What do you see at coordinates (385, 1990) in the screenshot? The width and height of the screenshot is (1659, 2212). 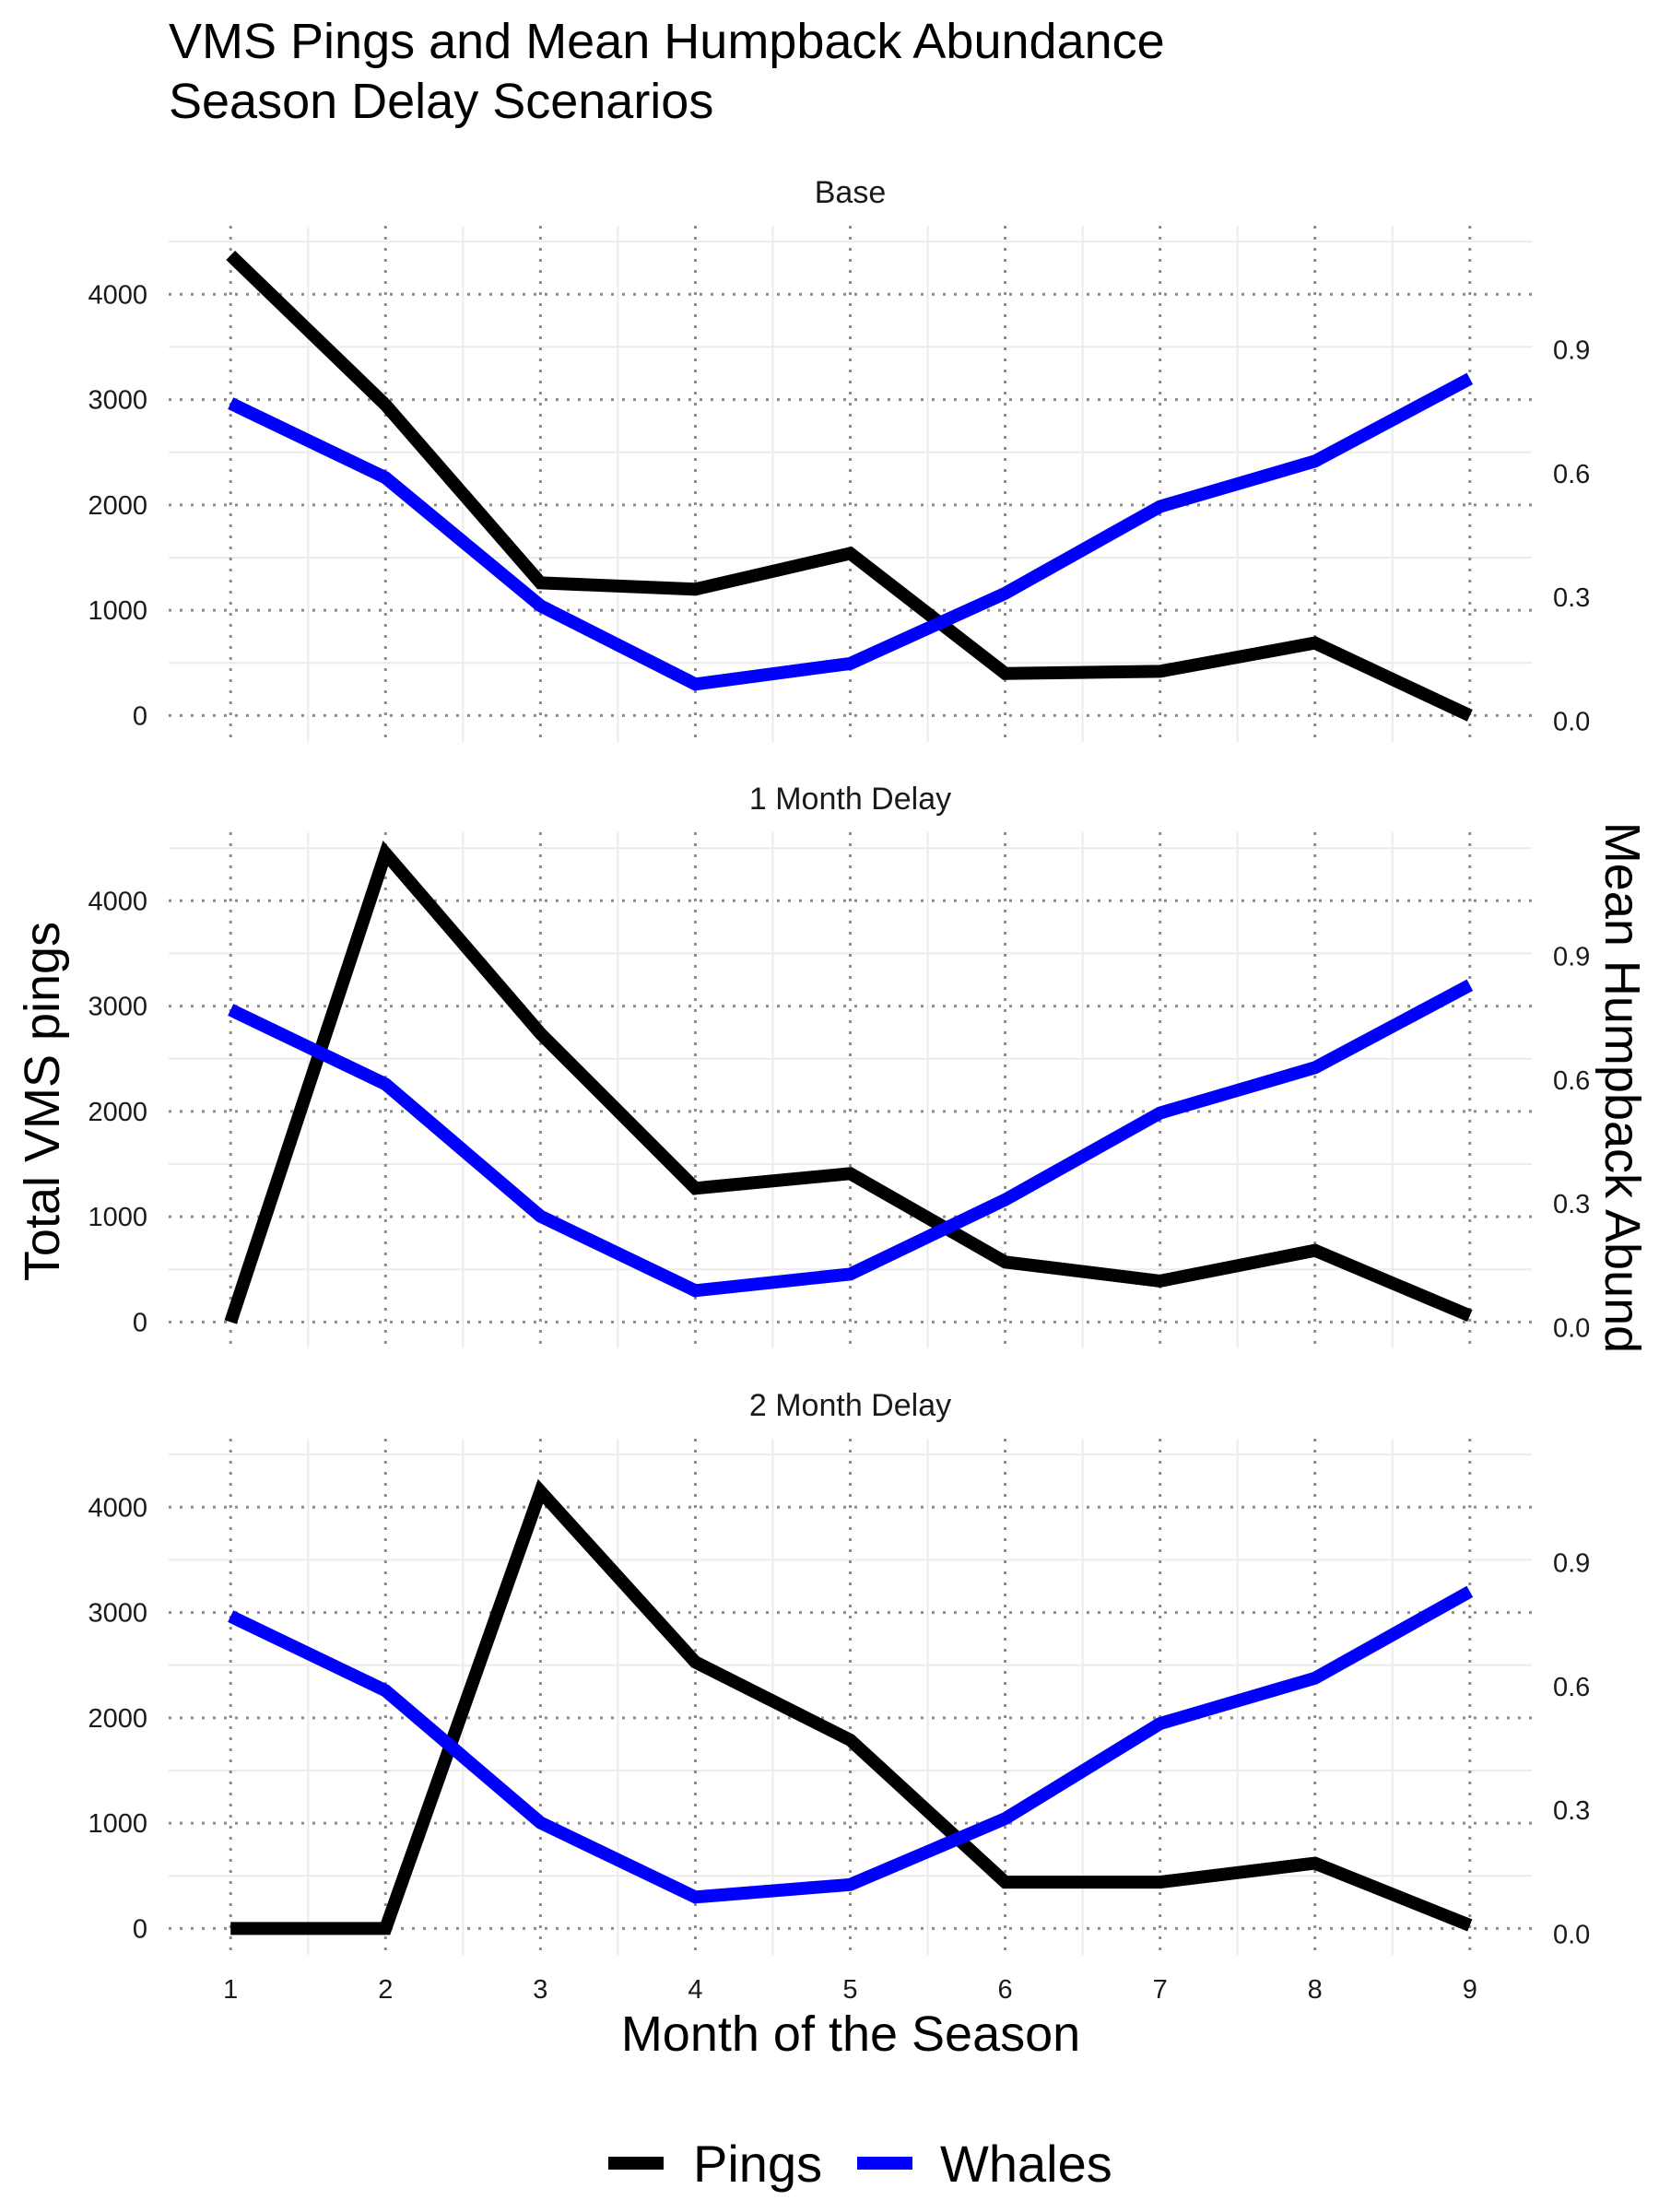 I see `x-tick-label: 2` at bounding box center [385, 1990].